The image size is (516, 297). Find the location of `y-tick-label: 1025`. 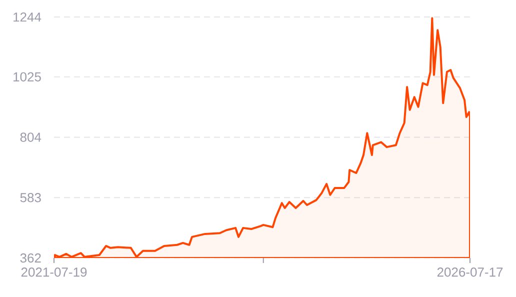

y-tick-label: 1025 is located at coordinates (27, 77).